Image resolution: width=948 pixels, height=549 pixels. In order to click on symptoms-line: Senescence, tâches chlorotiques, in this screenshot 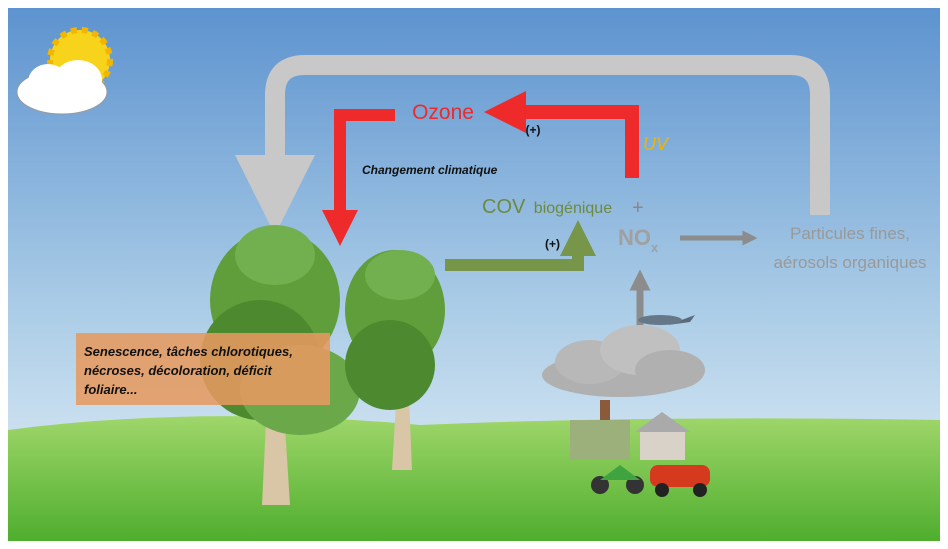, I will do `click(188, 351)`.